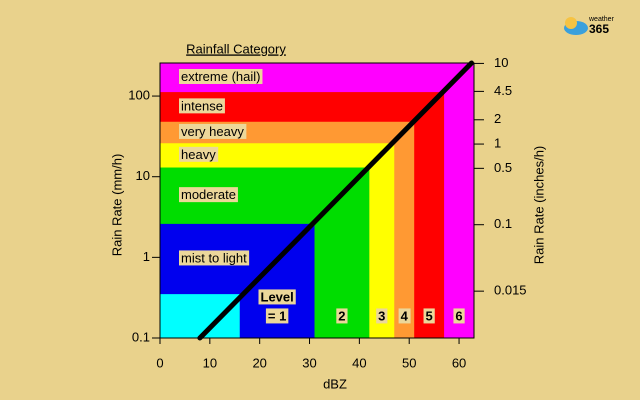 The image size is (640, 400). I want to click on x-tick-label: 50, so click(409, 362).